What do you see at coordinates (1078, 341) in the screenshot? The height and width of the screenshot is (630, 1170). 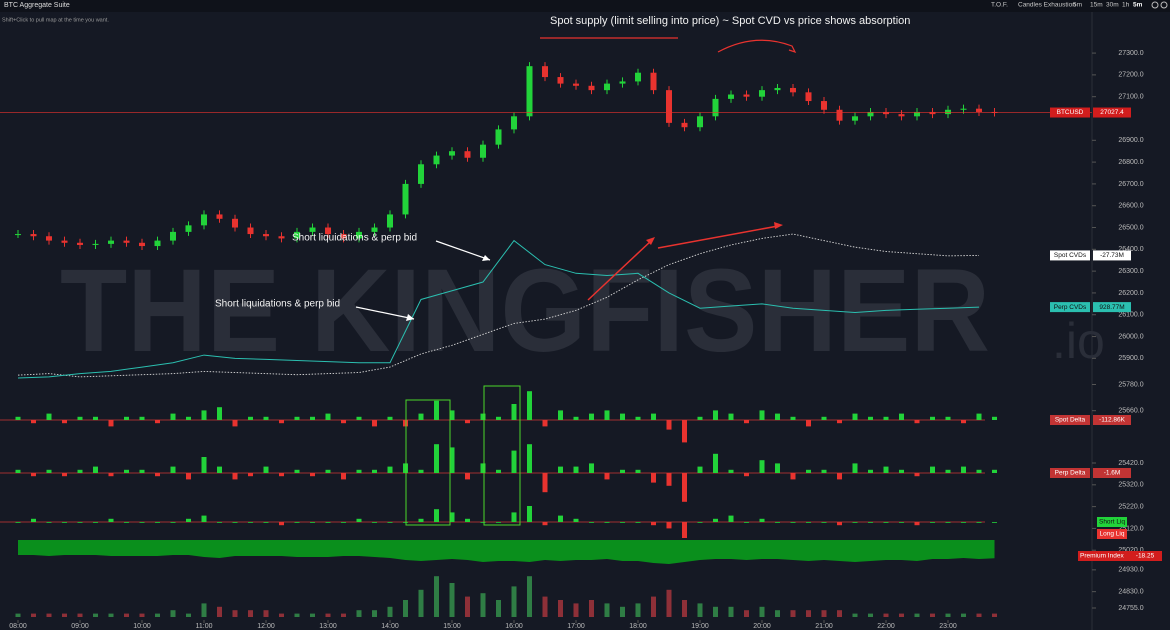 I see `watermark-suffix: .io` at bounding box center [1078, 341].